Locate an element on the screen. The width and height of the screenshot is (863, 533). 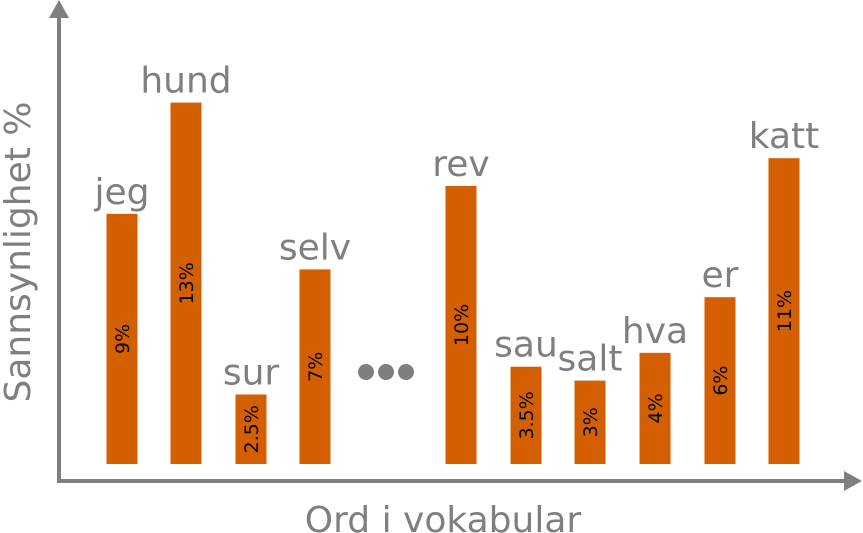
bar-rev is located at coordinates (461, 325).